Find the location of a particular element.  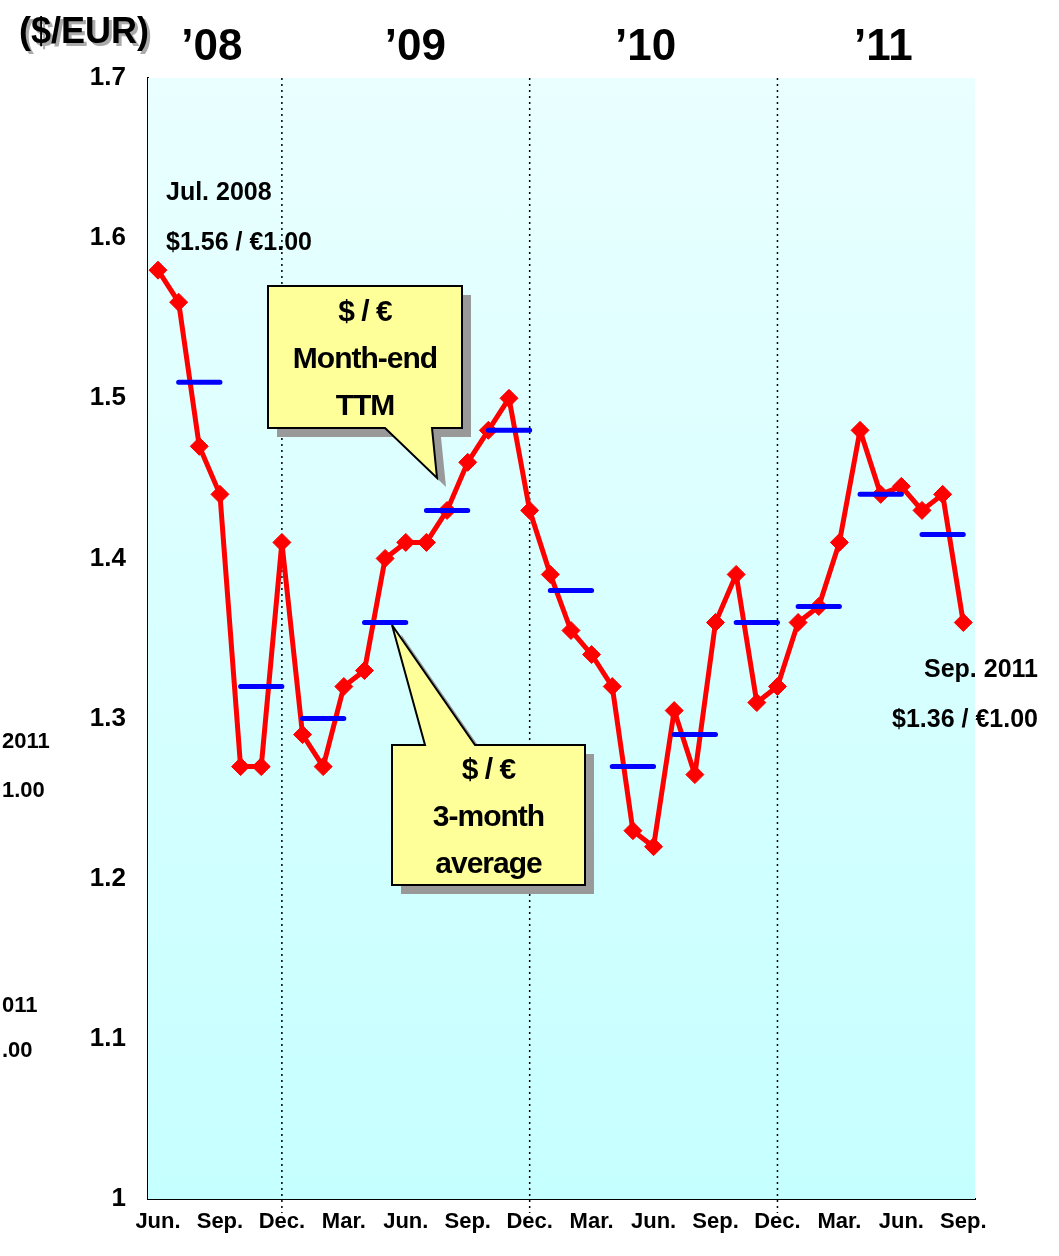

text: $ / € 3-month average is located at coordinates (488, 815).